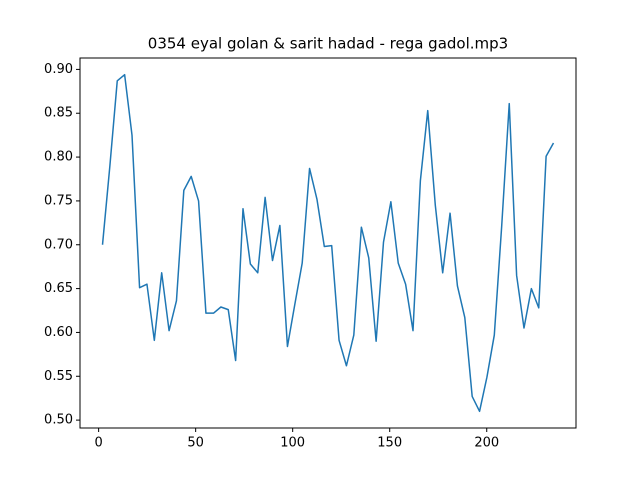 The height and width of the screenshot is (484, 640). Describe the element at coordinates (58, 244) in the screenshot. I see `y-tick-label: 0.70` at that location.